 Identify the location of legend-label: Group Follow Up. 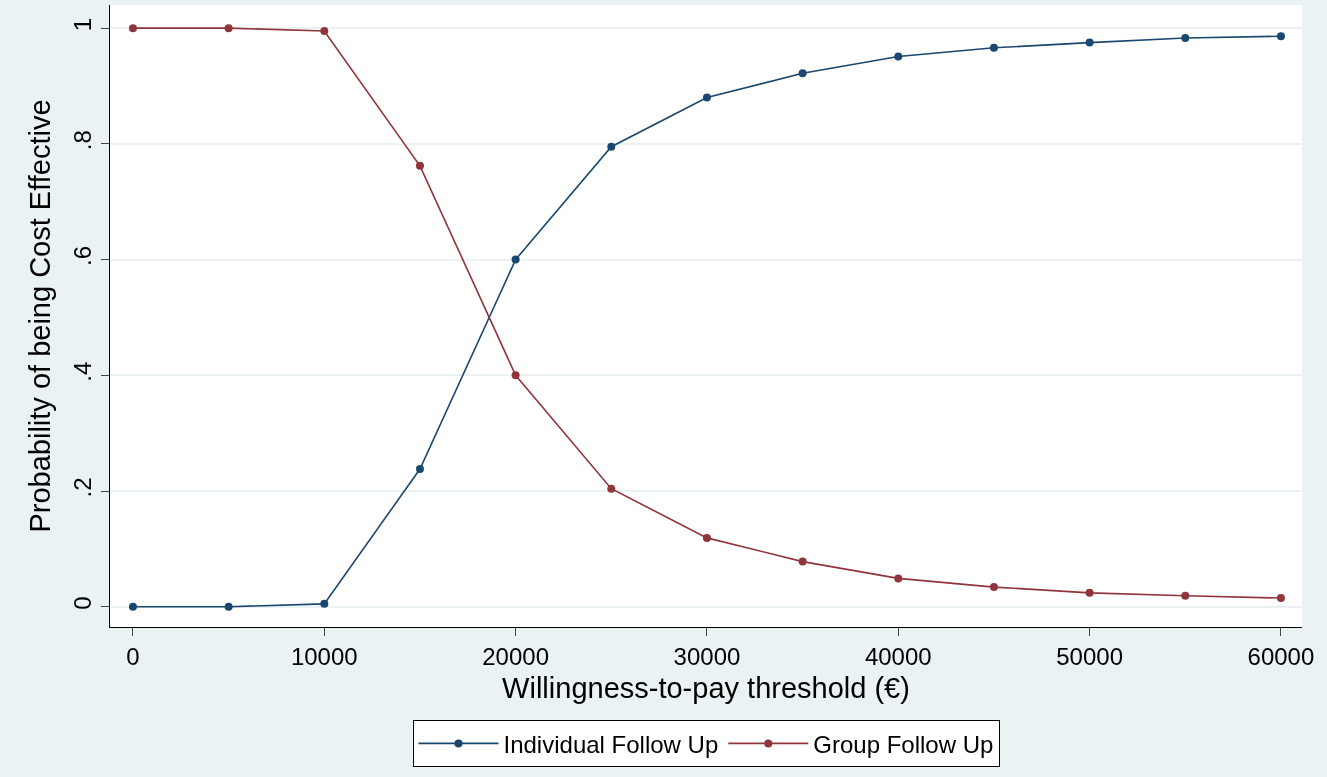
(903, 744).